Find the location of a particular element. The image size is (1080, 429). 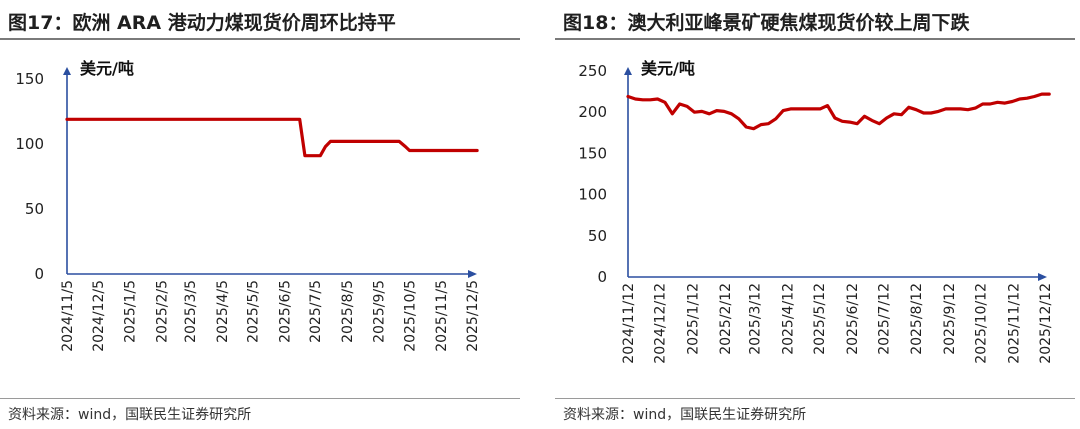

y-tick-label: 200 is located at coordinates (592, 112).